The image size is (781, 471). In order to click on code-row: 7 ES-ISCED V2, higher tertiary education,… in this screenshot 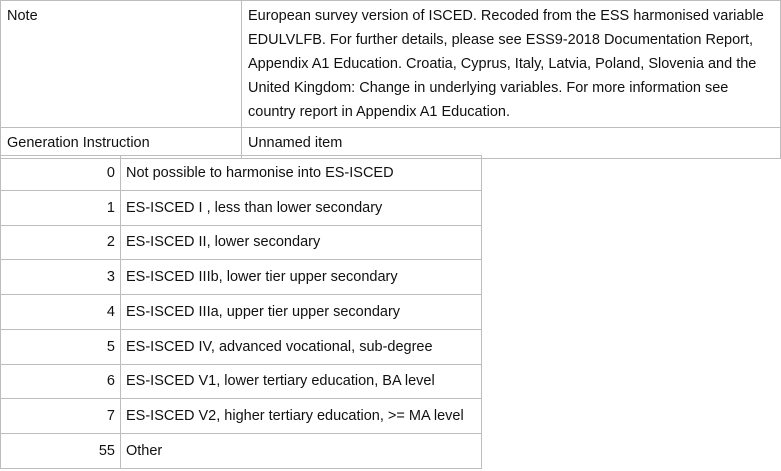, I will do `click(241, 416)`.